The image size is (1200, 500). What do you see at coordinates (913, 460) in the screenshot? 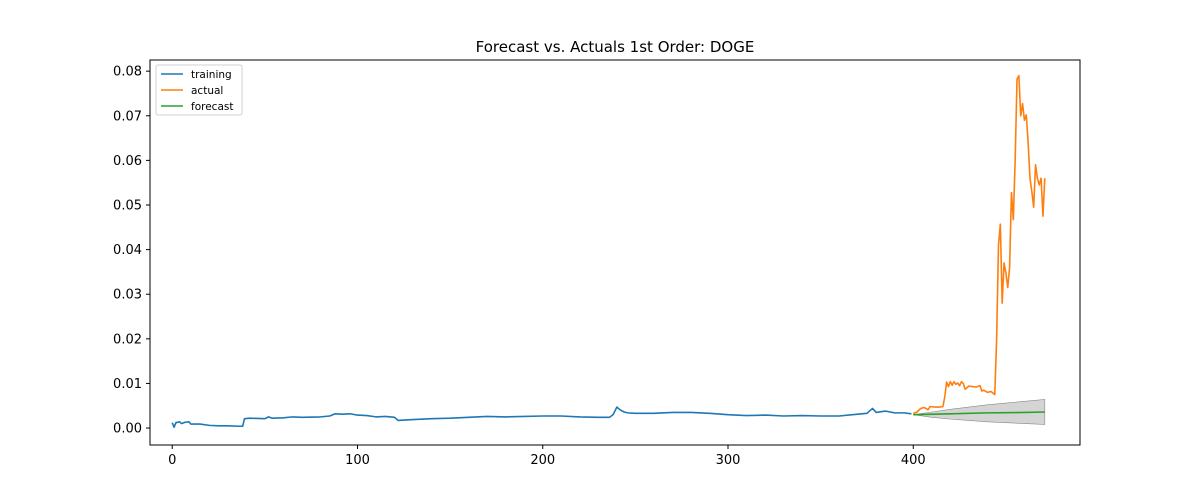
I see `x-tick-label: 400` at bounding box center [913, 460].